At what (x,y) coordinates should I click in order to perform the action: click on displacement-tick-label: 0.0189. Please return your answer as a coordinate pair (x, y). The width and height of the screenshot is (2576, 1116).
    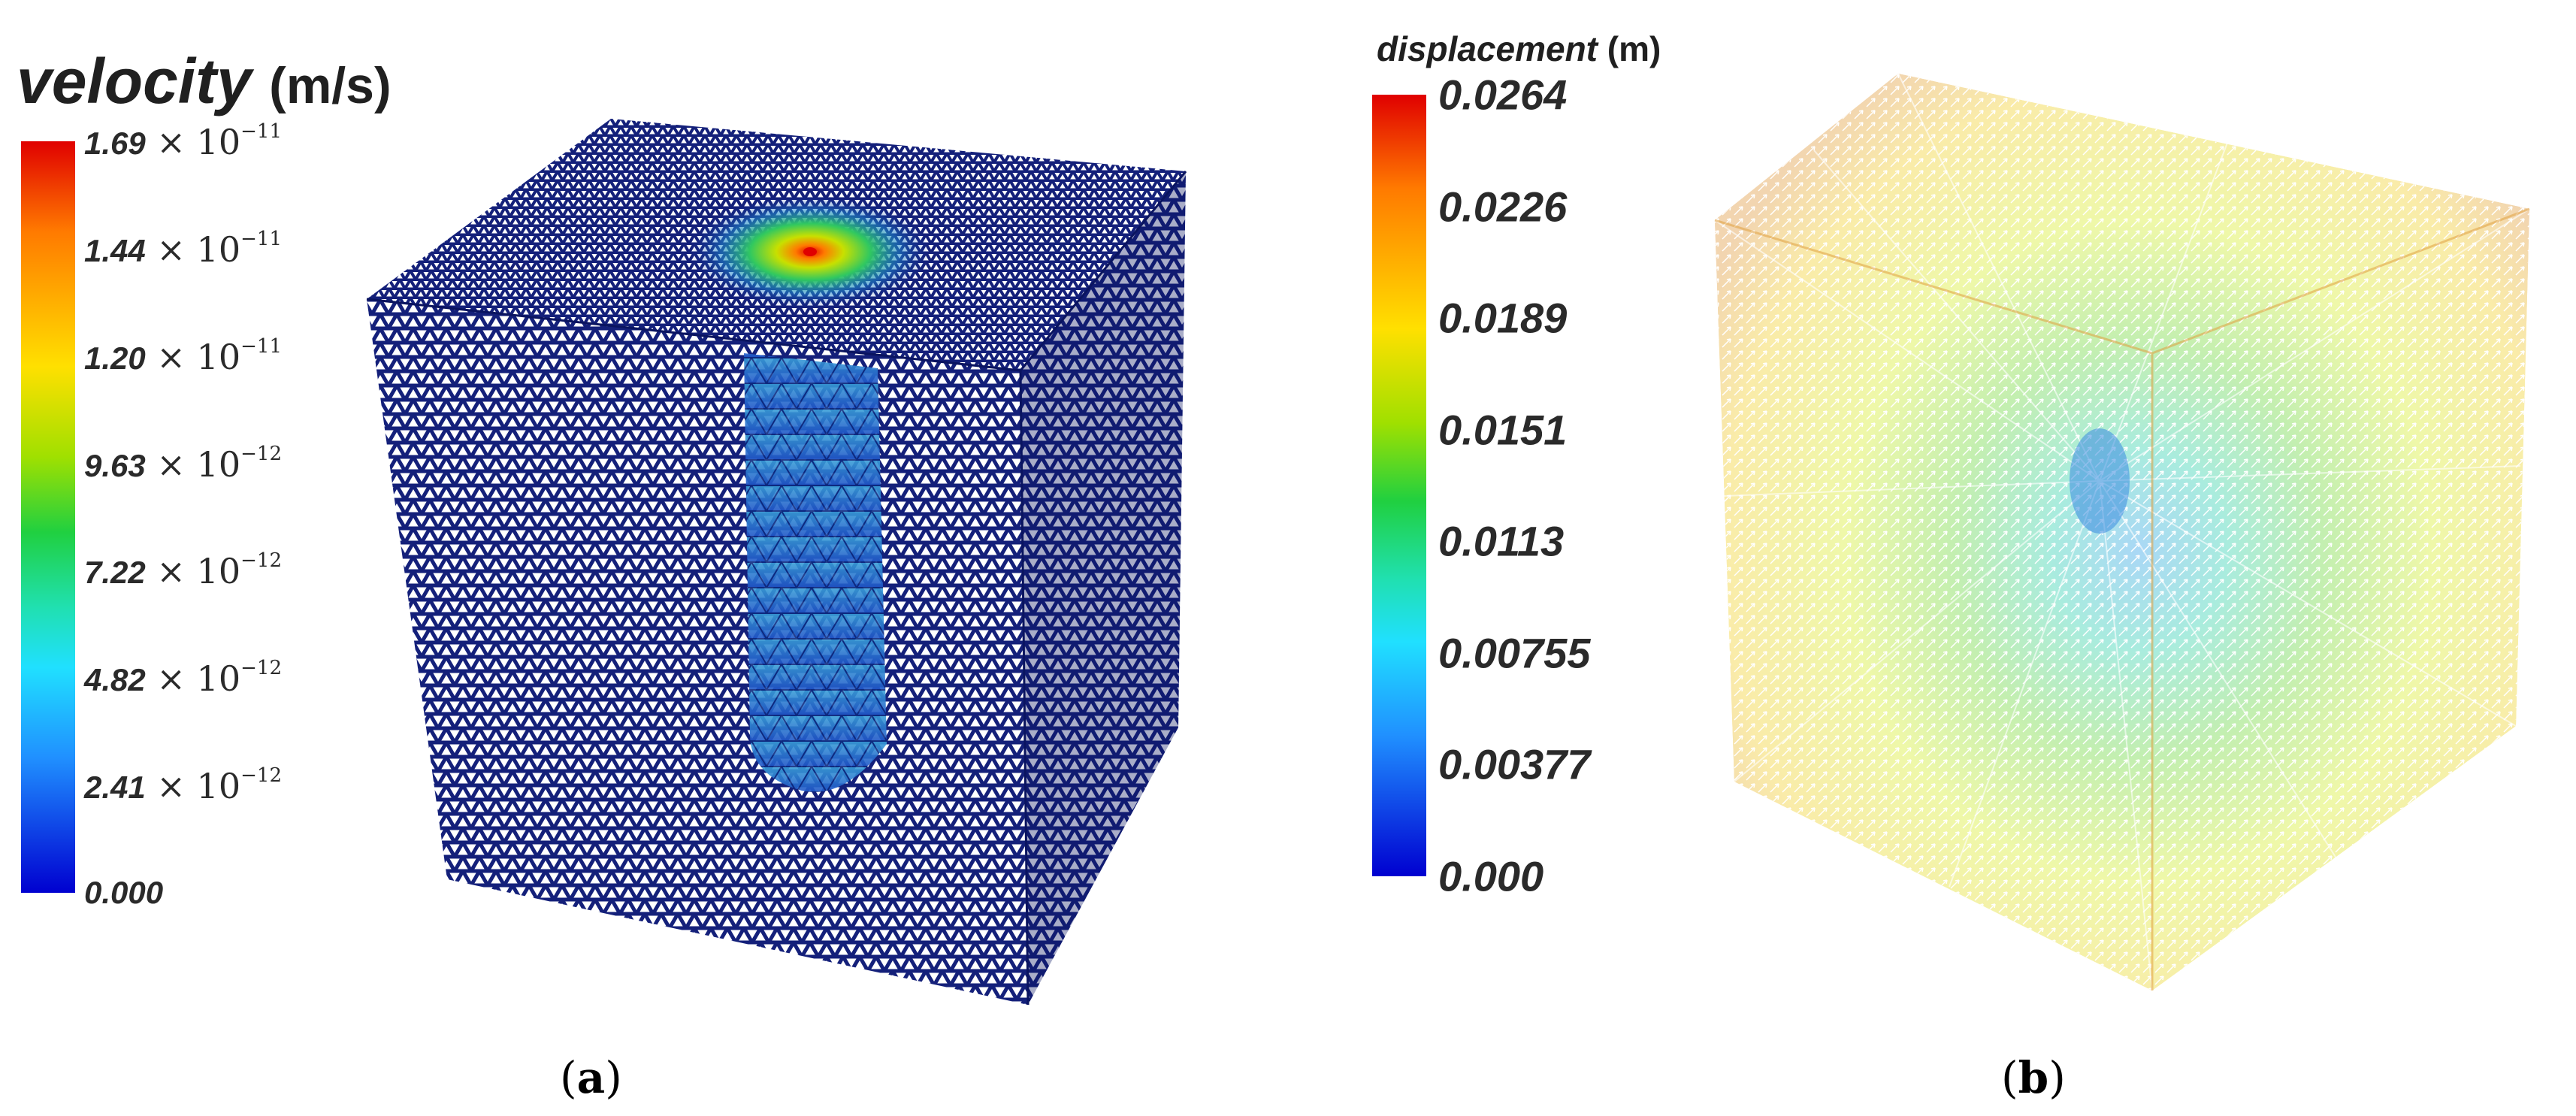
    Looking at the image, I should click on (1503, 318).